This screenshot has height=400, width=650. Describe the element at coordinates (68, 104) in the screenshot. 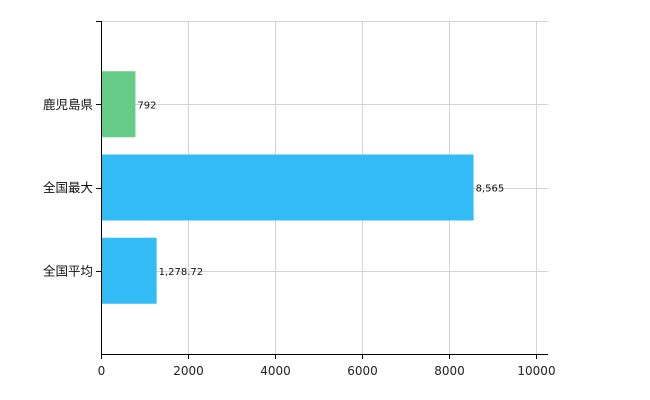

I see `category-label: 鹿児島県` at that location.